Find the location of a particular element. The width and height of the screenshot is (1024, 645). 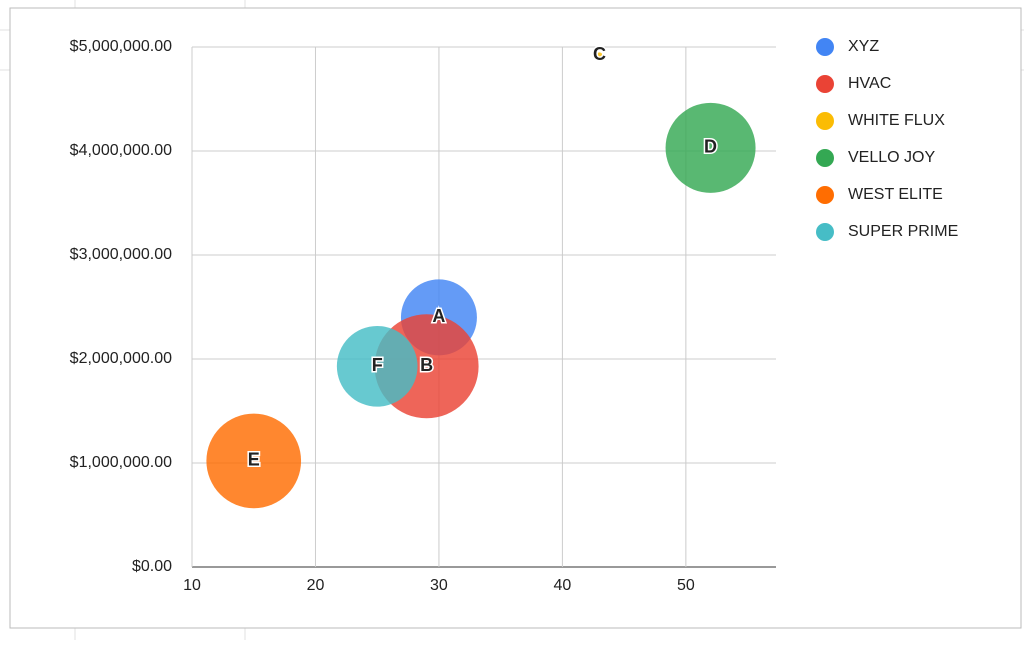

legend-label: HVAC is located at coordinates (869, 83).